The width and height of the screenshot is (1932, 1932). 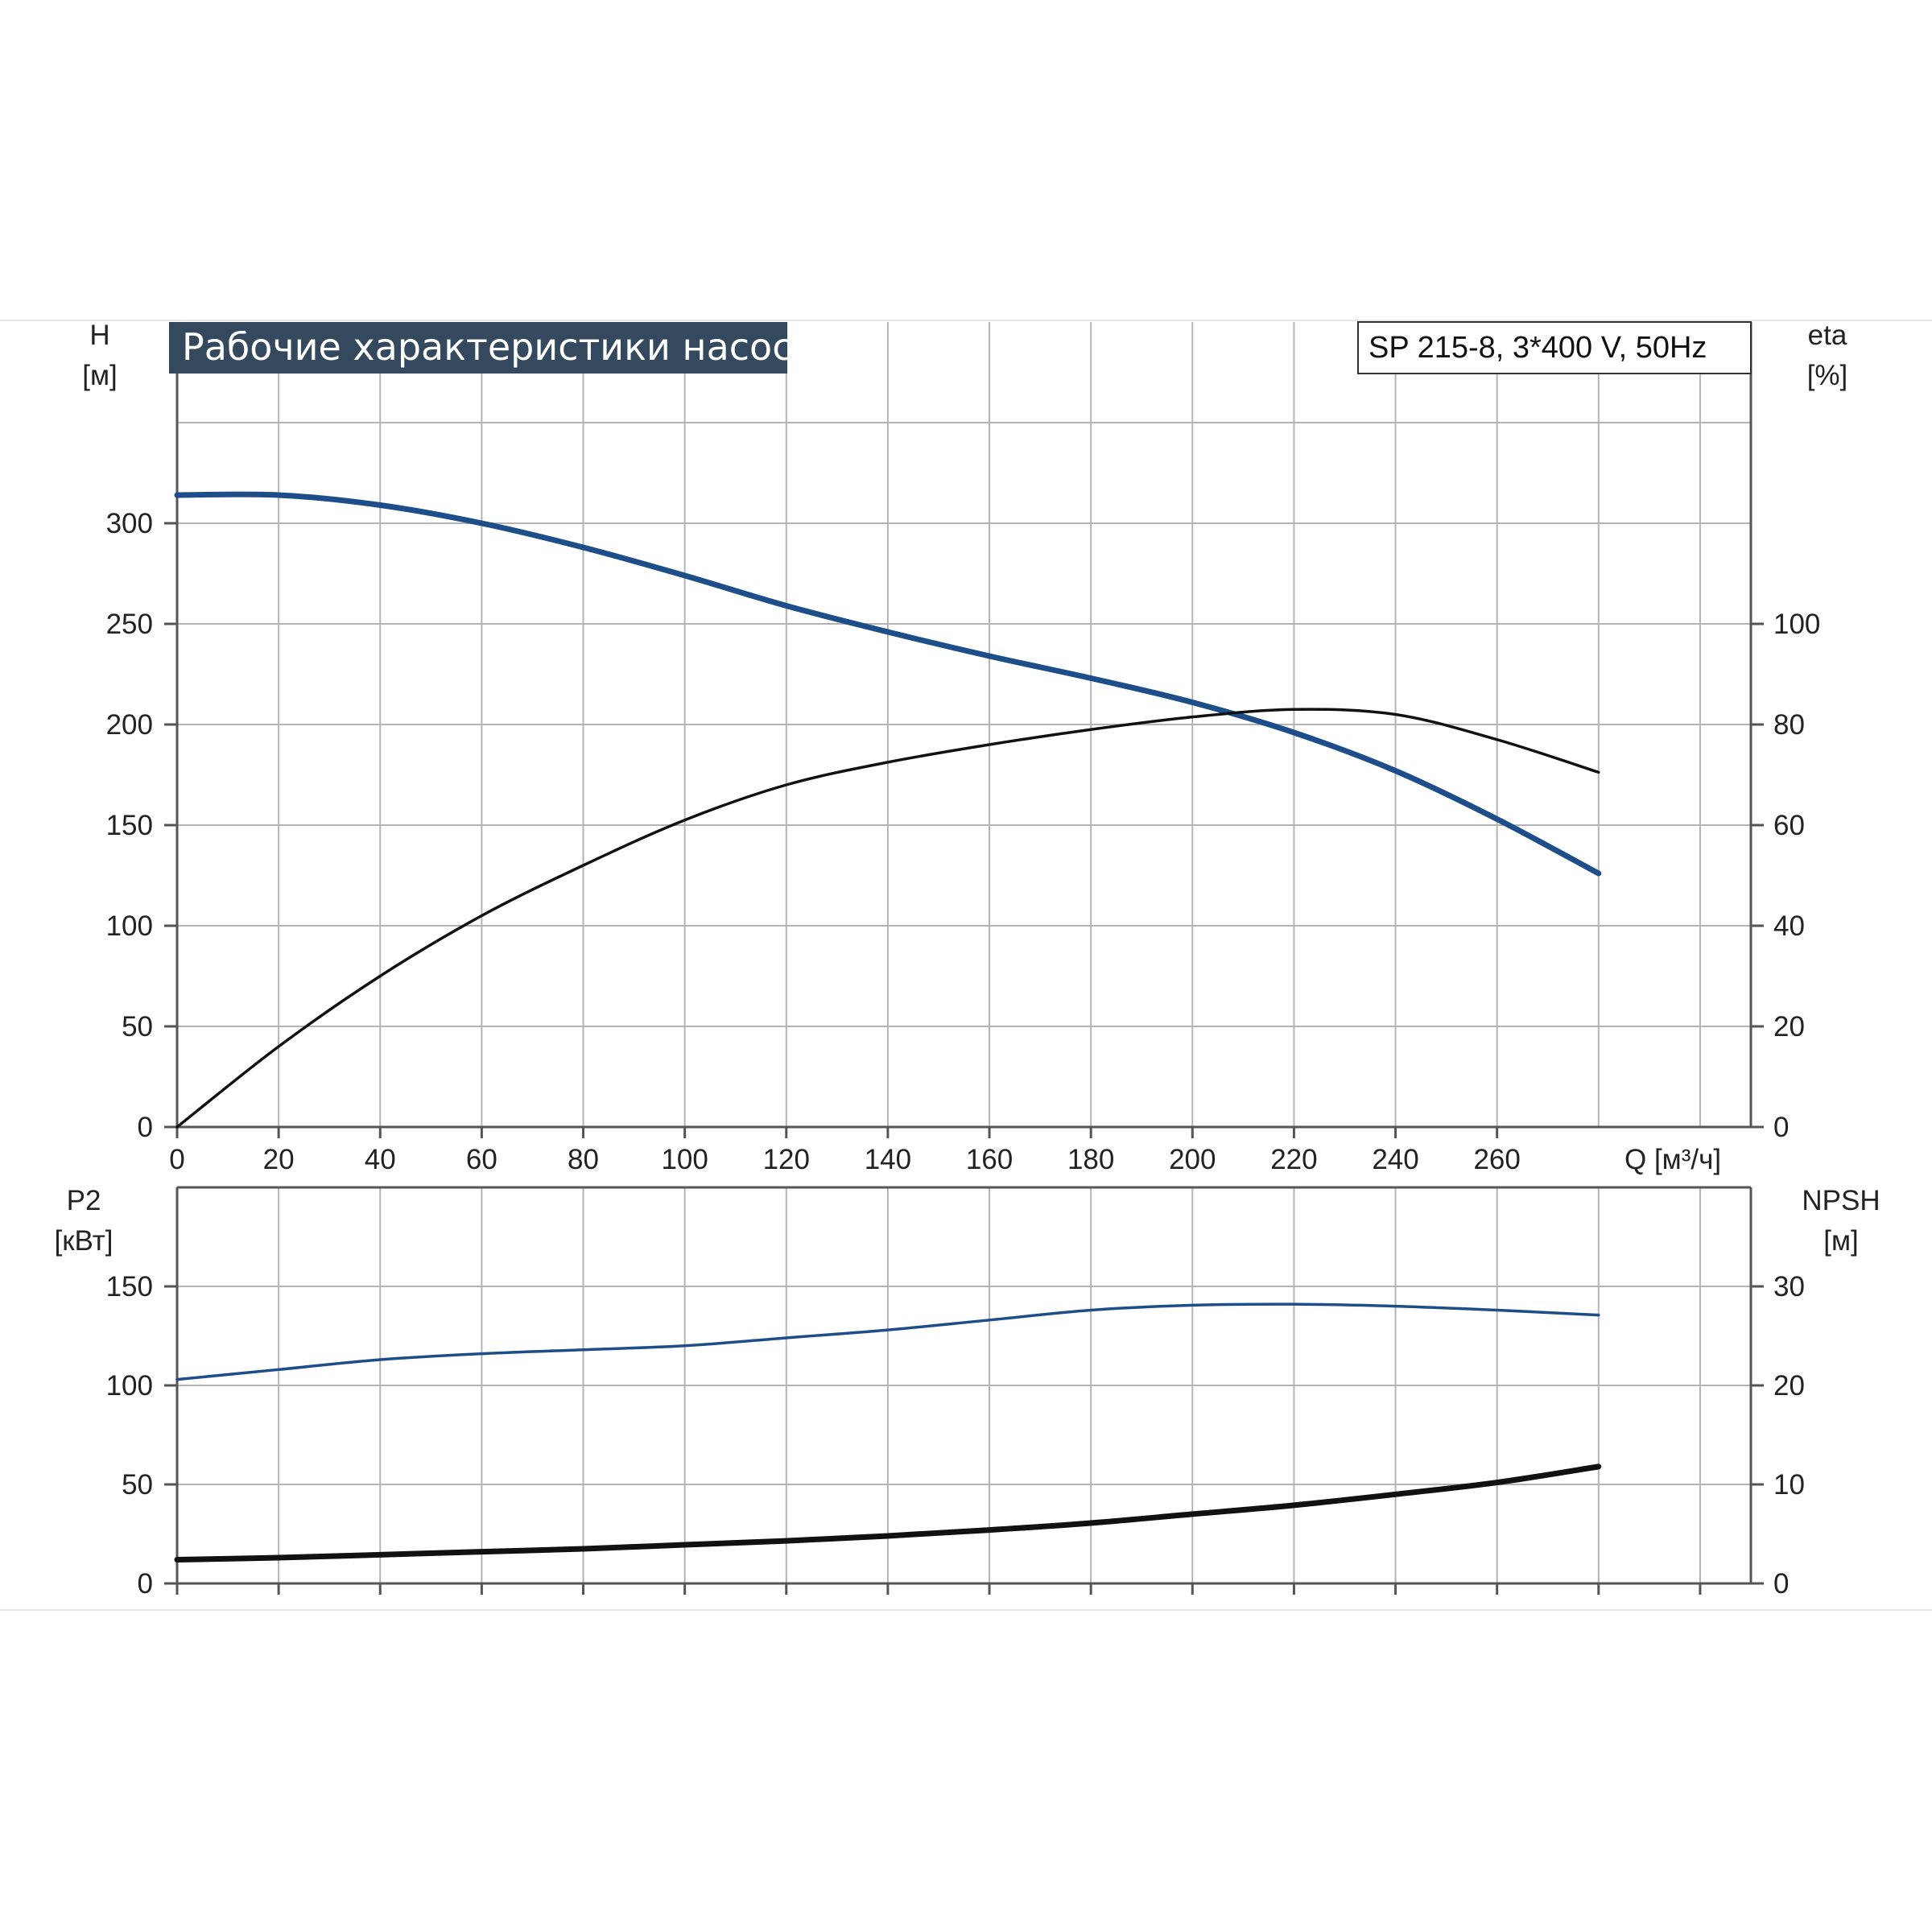 What do you see at coordinates (1827, 375) in the screenshot?
I see `eta-axis-unit: [%]` at bounding box center [1827, 375].